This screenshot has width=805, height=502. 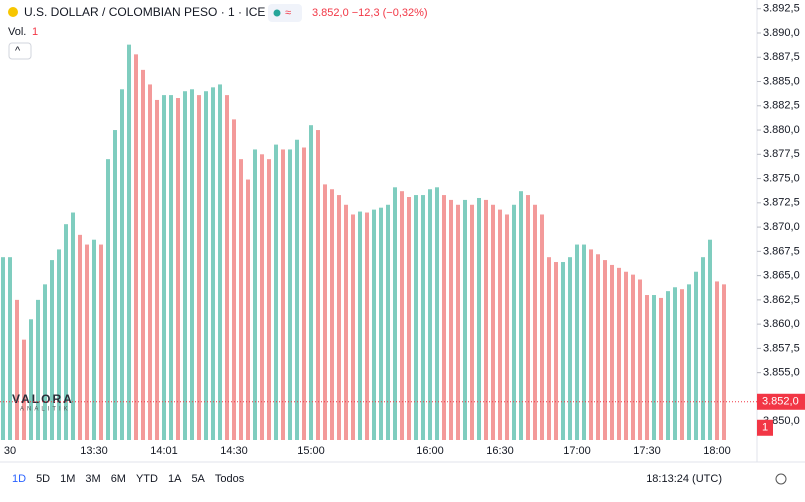 What do you see at coordinates (781, 251) in the screenshot?
I see `y-tick-label: 3.867,5` at bounding box center [781, 251].